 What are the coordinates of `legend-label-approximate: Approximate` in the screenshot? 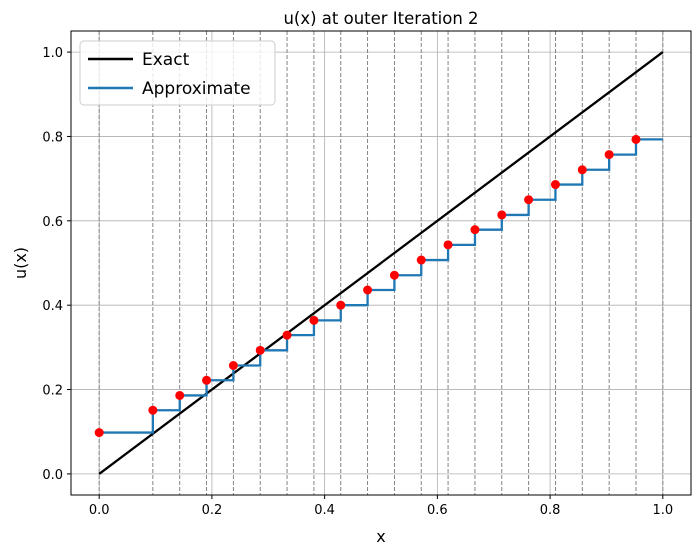 It's located at (196, 89).